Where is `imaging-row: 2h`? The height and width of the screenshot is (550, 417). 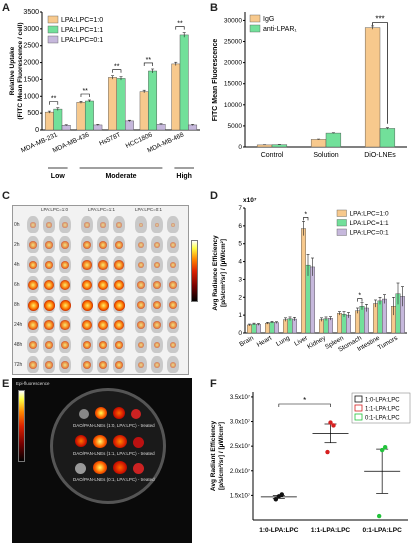 imaging-row: 2h is located at coordinates (100, 245).